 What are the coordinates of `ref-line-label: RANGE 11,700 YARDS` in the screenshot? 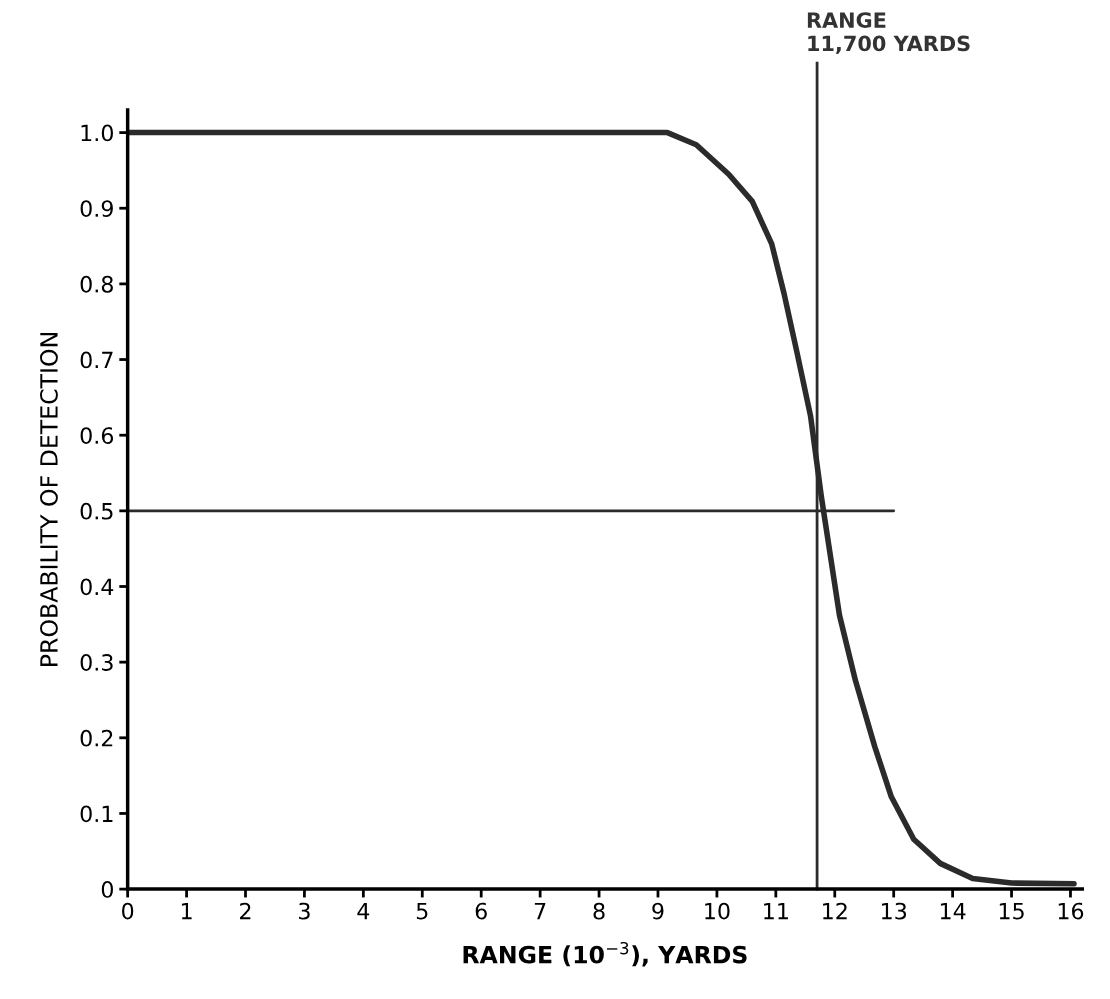 It's located at (888, 33).